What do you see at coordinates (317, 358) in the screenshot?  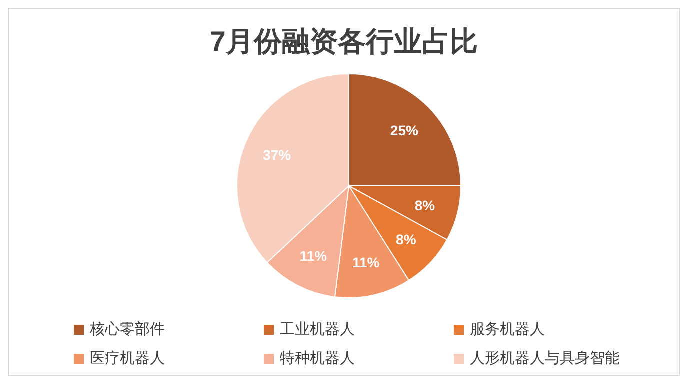 I see `legend-label: 特种机器人` at bounding box center [317, 358].